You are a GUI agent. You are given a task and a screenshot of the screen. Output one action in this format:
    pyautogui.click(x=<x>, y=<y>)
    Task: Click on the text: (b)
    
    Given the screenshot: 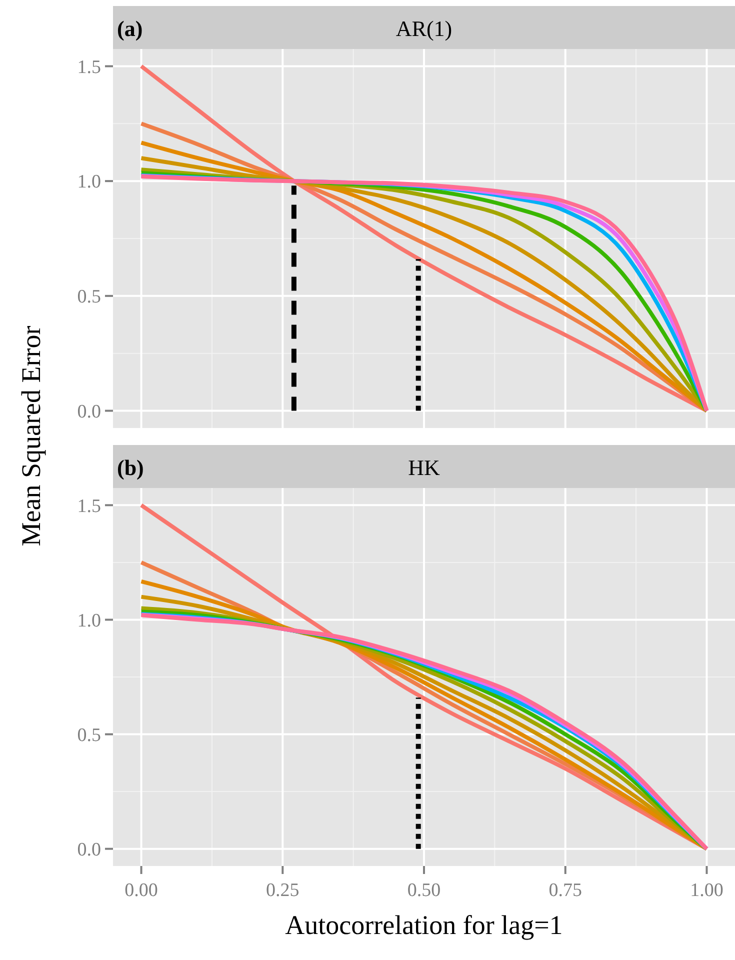 What is the action you would take?
    pyautogui.click(x=130, y=467)
    